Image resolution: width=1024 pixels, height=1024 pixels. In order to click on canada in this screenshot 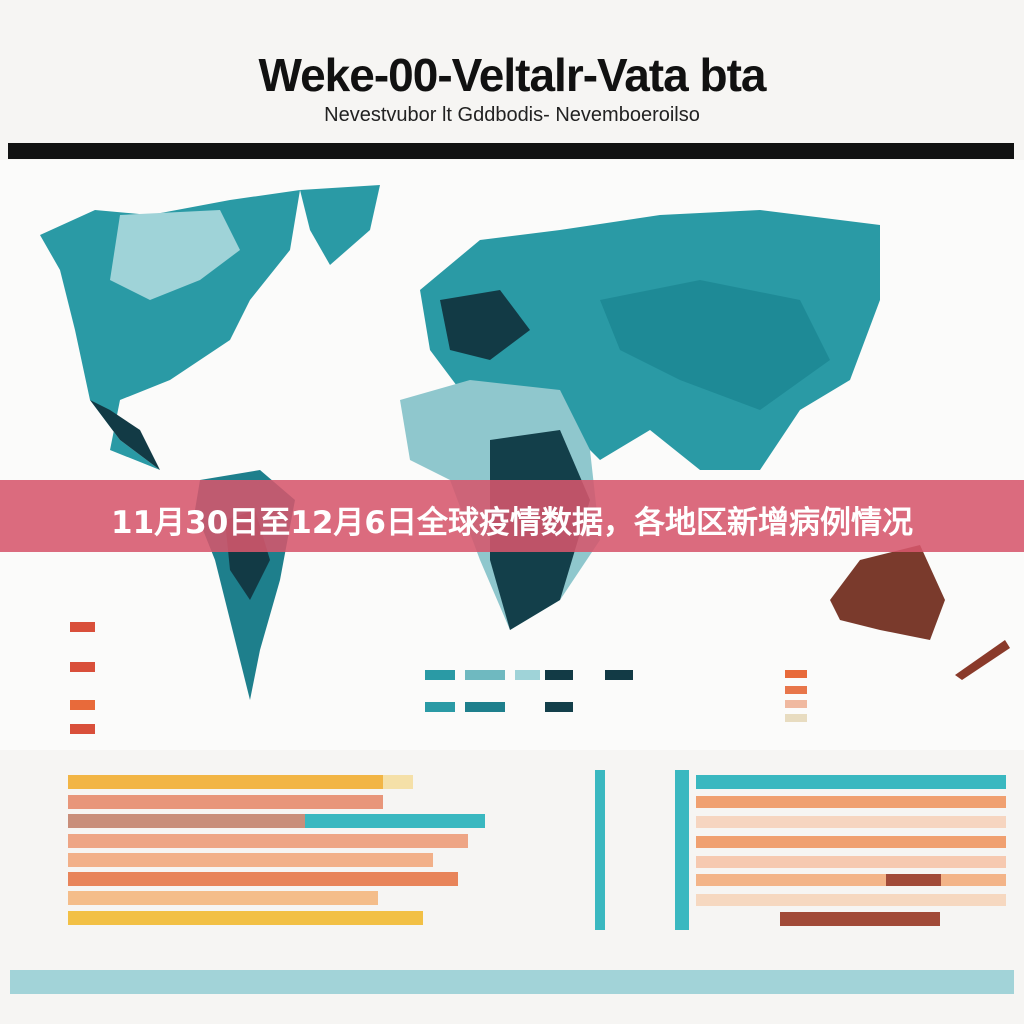, I will do `click(175, 255)`.